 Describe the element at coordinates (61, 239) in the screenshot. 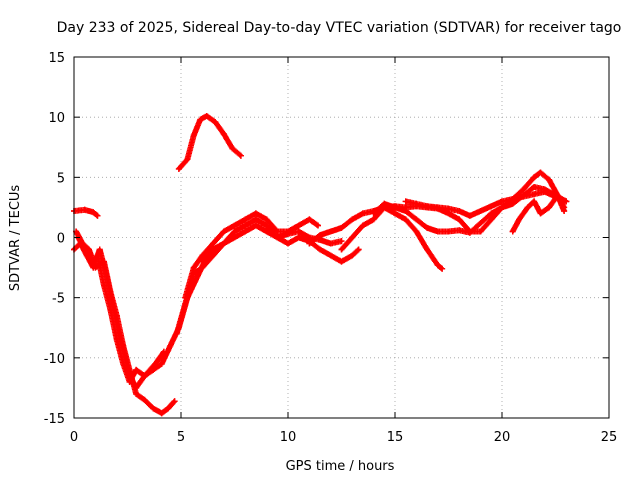

I see `y-tick-label: 0` at that location.